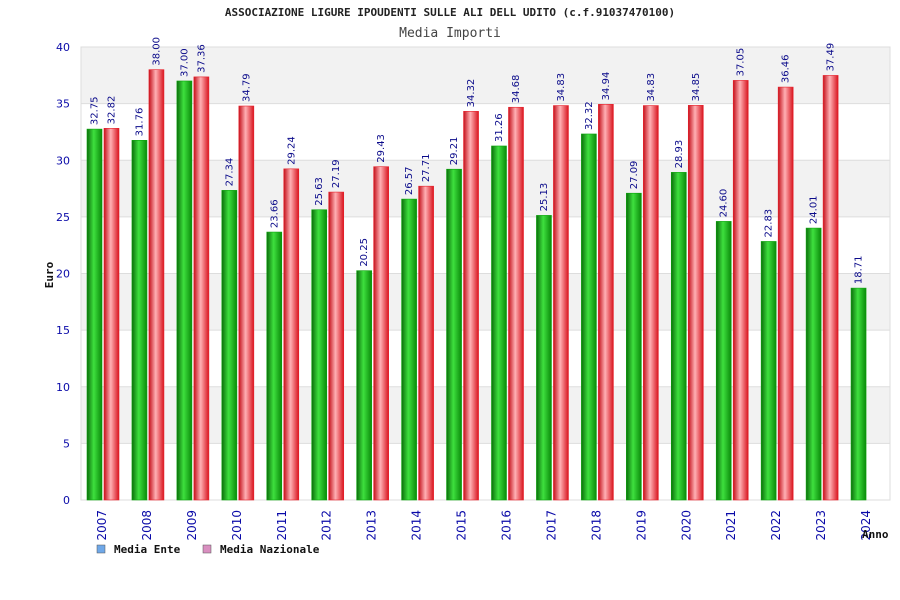 The image size is (900, 600). What do you see at coordinates (551, 525) in the screenshot?
I see `x-tick-label: 2017` at bounding box center [551, 525].